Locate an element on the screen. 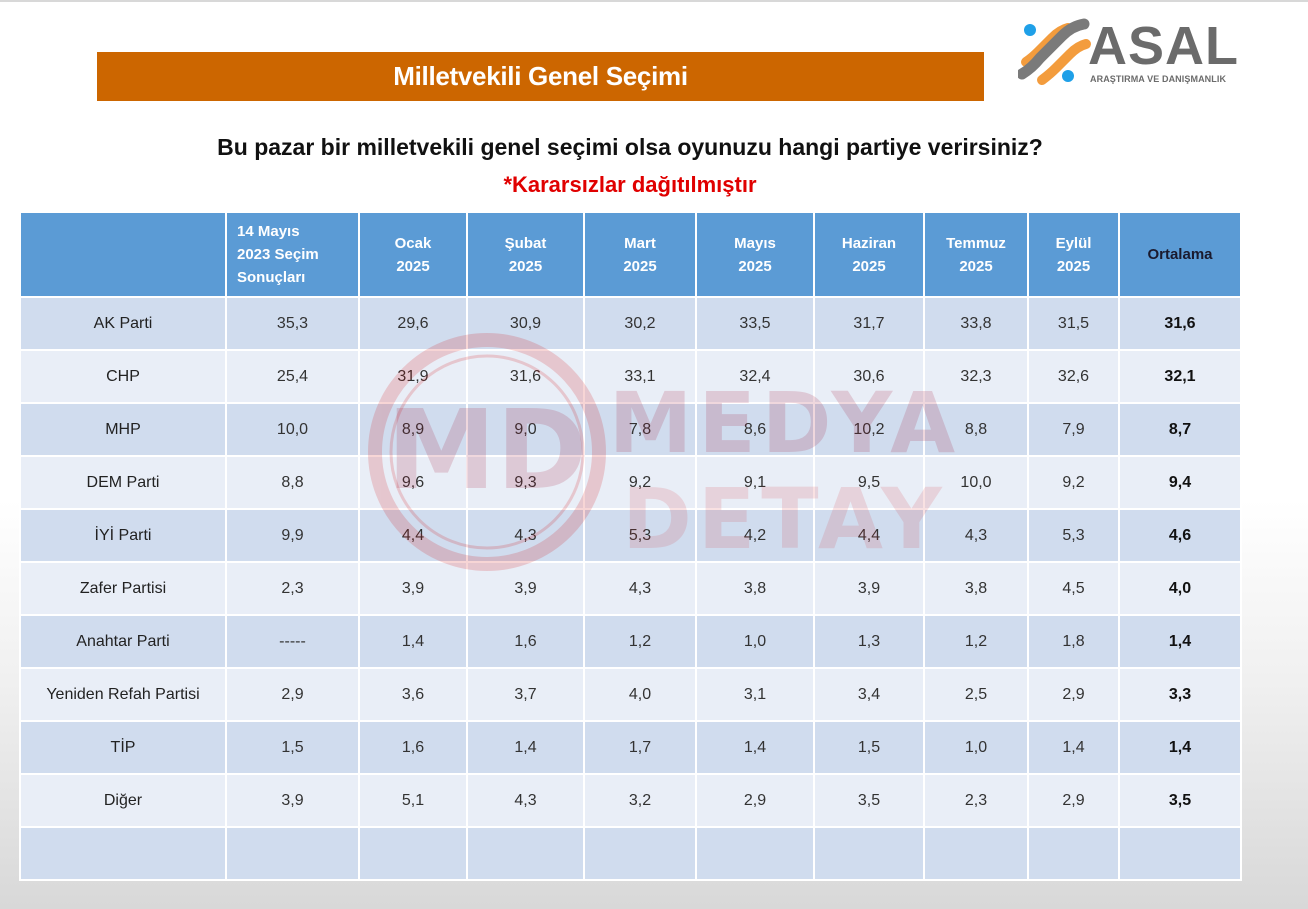 The image size is (1308, 909). average-value: 4,6 is located at coordinates (1180, 535).